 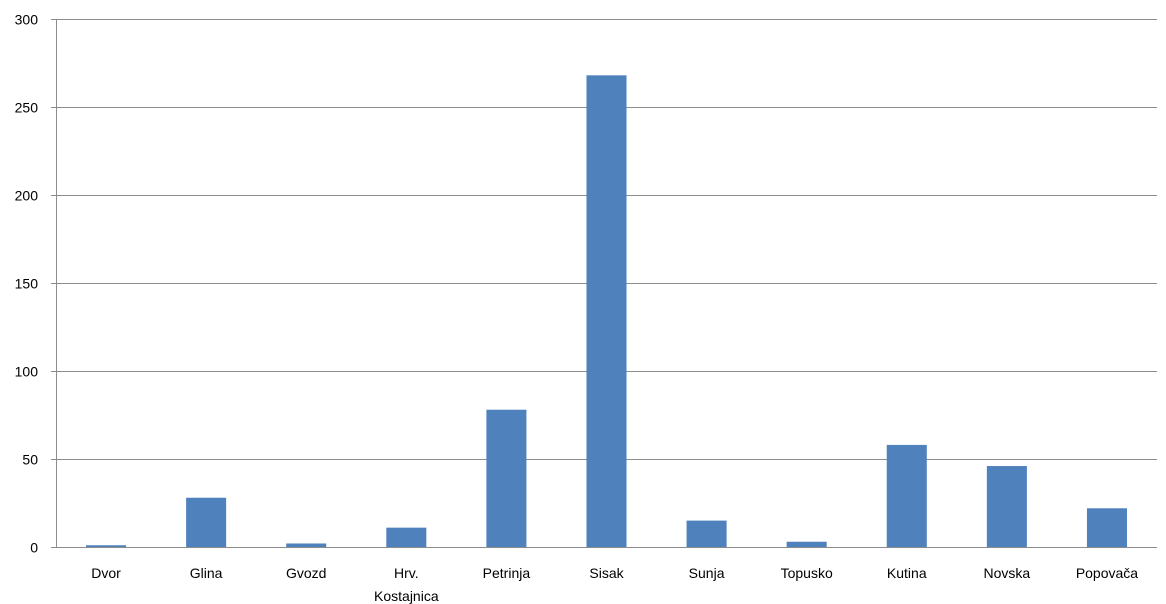 I want to click on x-tick-label: Sunja, so click(x=707, y=573).